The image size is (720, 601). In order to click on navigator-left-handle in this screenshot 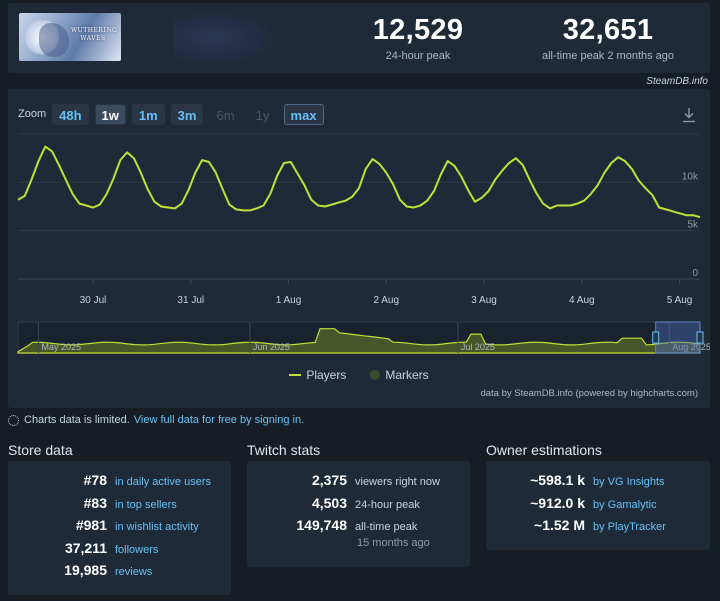, I will do `click(656, 337)`.